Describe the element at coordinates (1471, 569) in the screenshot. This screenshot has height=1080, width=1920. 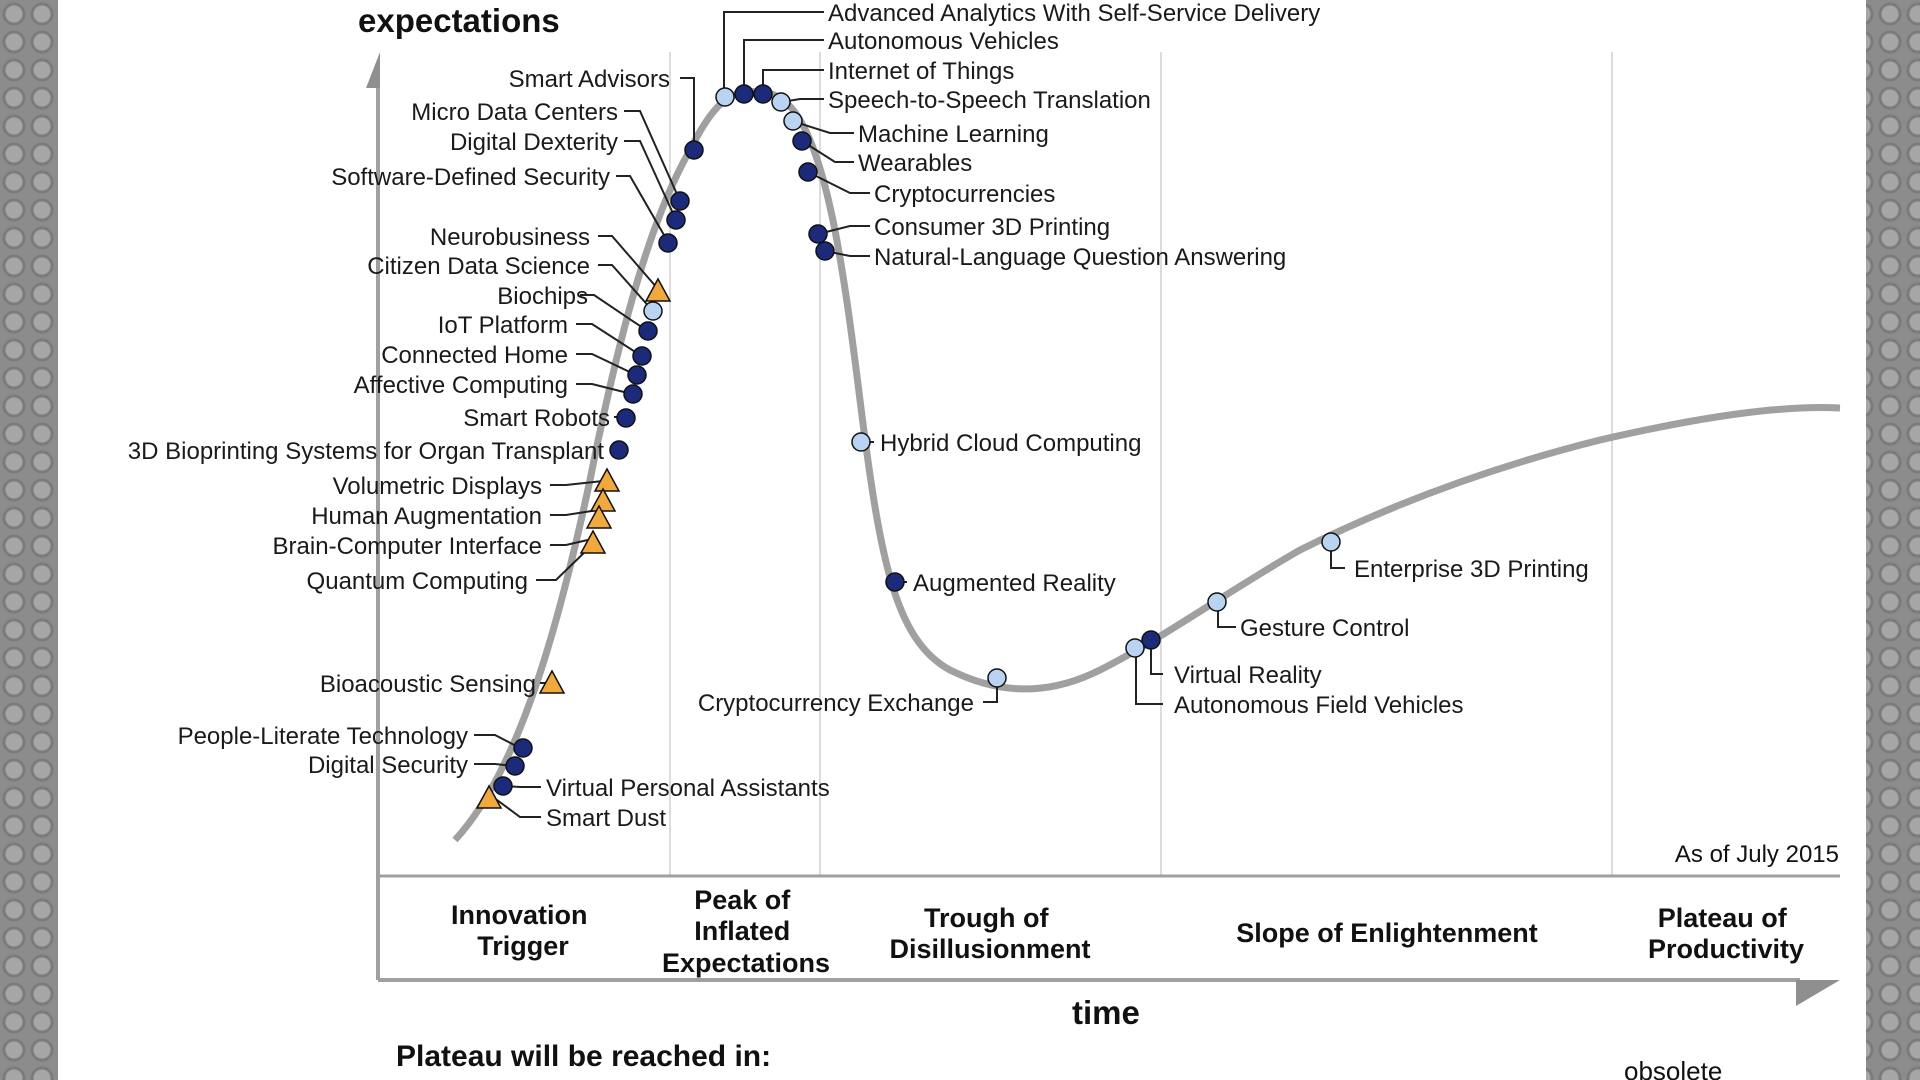
I see `tech-label: Enterprise 3D Printing` at that location.